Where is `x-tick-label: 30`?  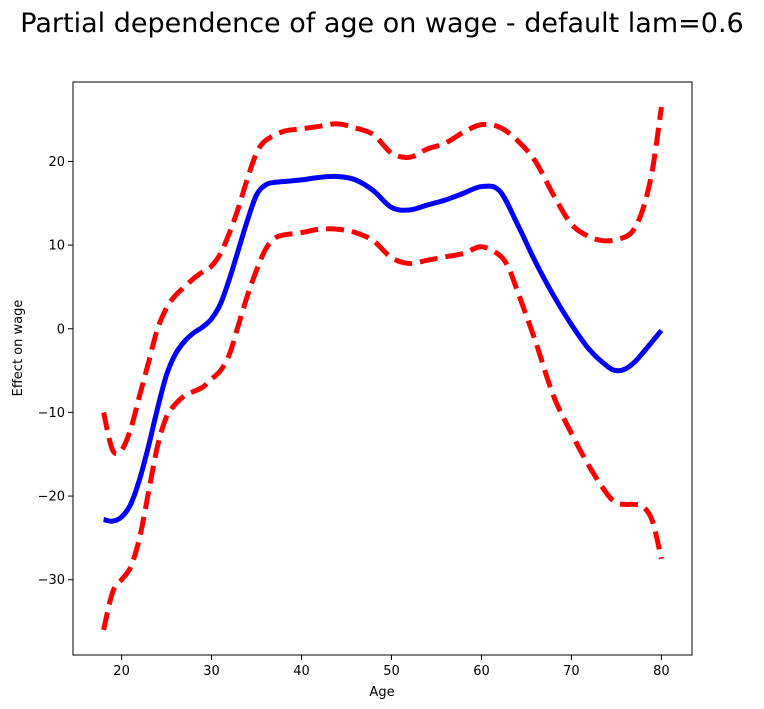
x-tick-label: 30 is located at coordinates (211, 671).